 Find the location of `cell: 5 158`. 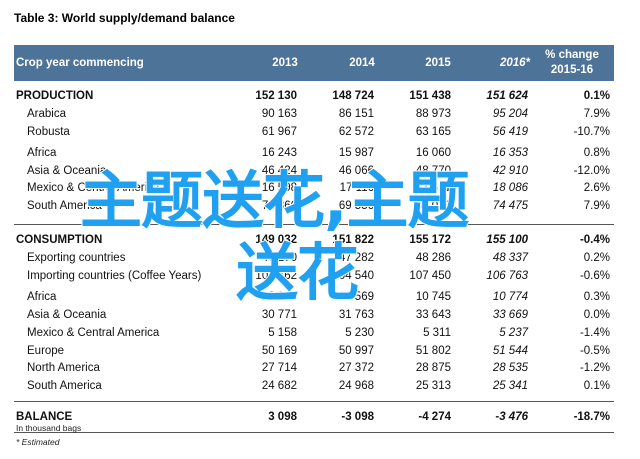

cell: 5 158 is located at coordinates (282, 332).